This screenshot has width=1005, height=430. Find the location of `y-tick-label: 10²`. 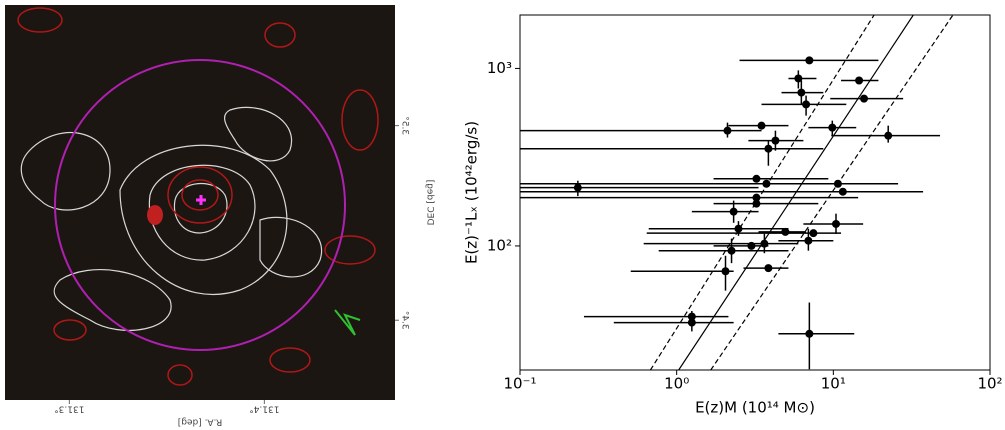

y-tick-label: 10² is located at coordinates (499, 245).